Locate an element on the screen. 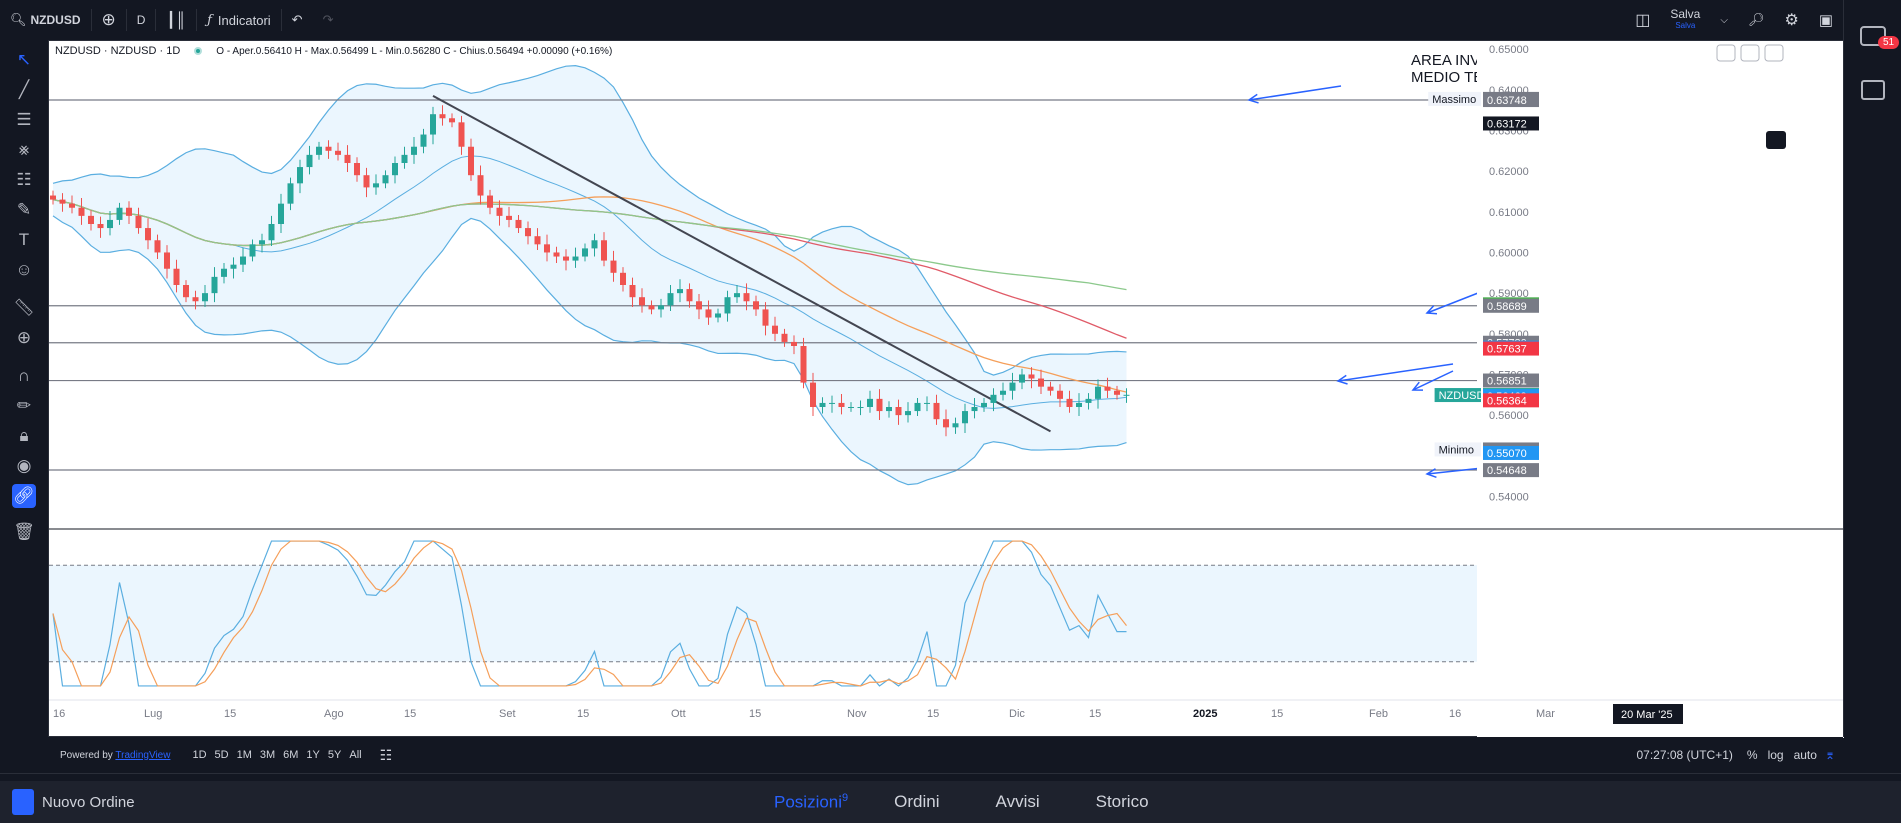  powered-by: Powered by TradingView is located at coordinates (115, 755).